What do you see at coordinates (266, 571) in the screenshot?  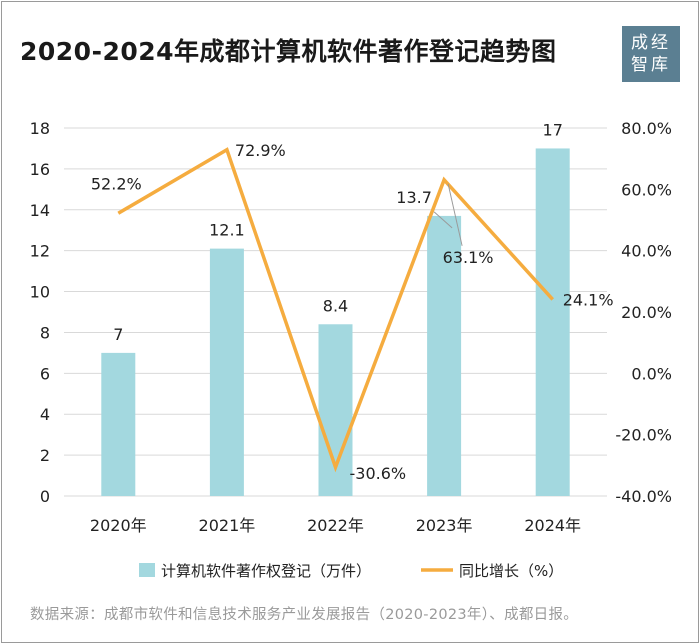 I see `legend-bar-label: 计算机软件著作权登记（万件）` at bounding box center [266, 571].